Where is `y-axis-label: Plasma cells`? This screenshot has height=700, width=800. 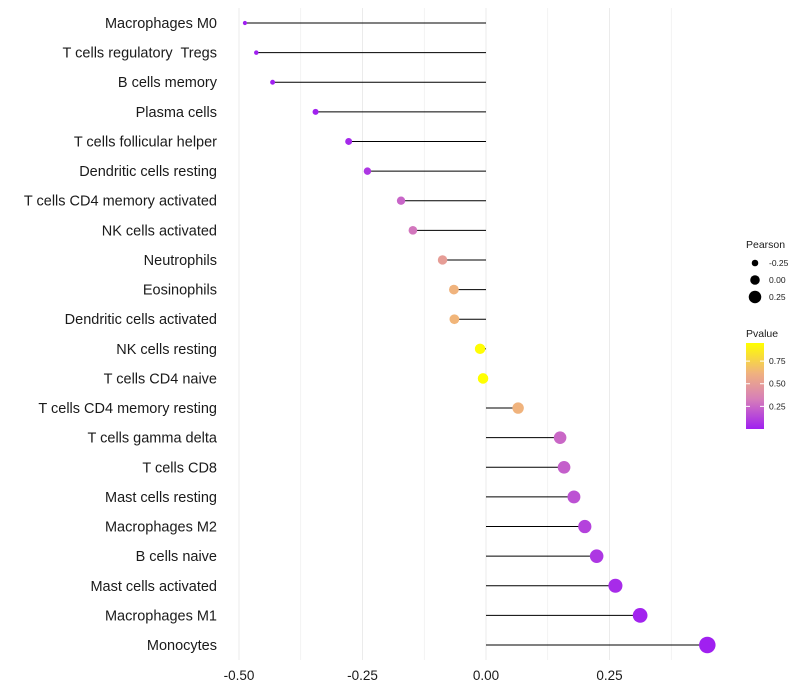
y-axis-label: Plasma cells is located at coordinates (176, 113).